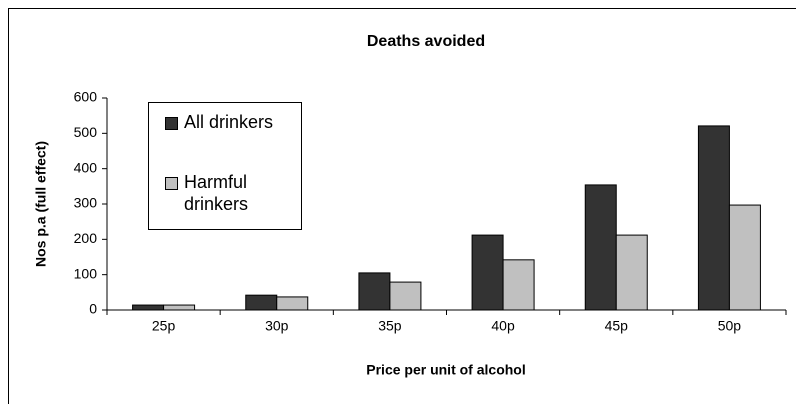 This screenshot has height=404, width=796. I want to click on x-tick-label: 35p, so click(390, 326).